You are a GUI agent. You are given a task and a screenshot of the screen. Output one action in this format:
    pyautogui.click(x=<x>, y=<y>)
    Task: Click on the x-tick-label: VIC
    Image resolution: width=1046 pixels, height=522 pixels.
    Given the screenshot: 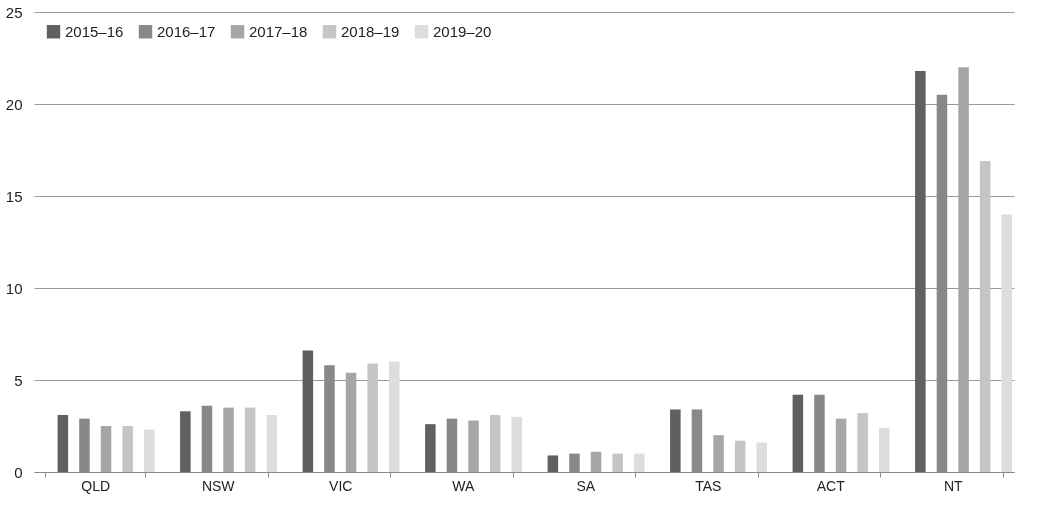 What is the action you would take?
    pyautogui.click(x=341, y=485)
    